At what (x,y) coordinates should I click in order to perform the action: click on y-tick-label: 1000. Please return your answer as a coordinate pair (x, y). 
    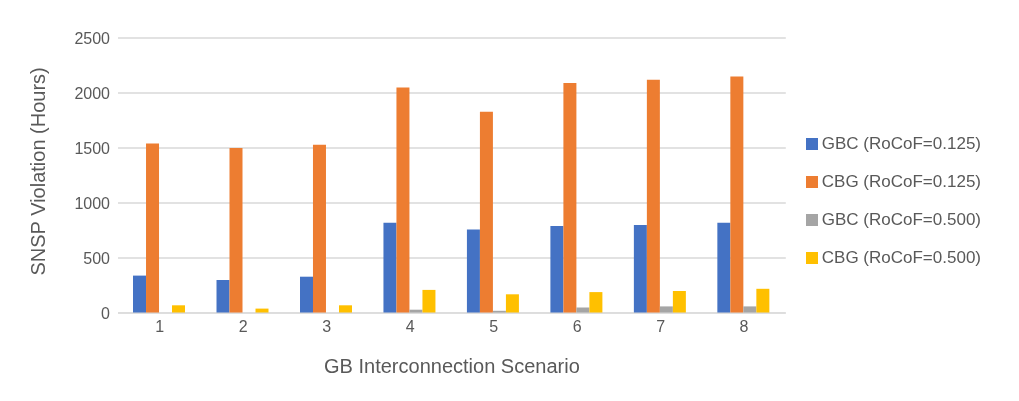
    Looking at the image, I should click on (92, 203).